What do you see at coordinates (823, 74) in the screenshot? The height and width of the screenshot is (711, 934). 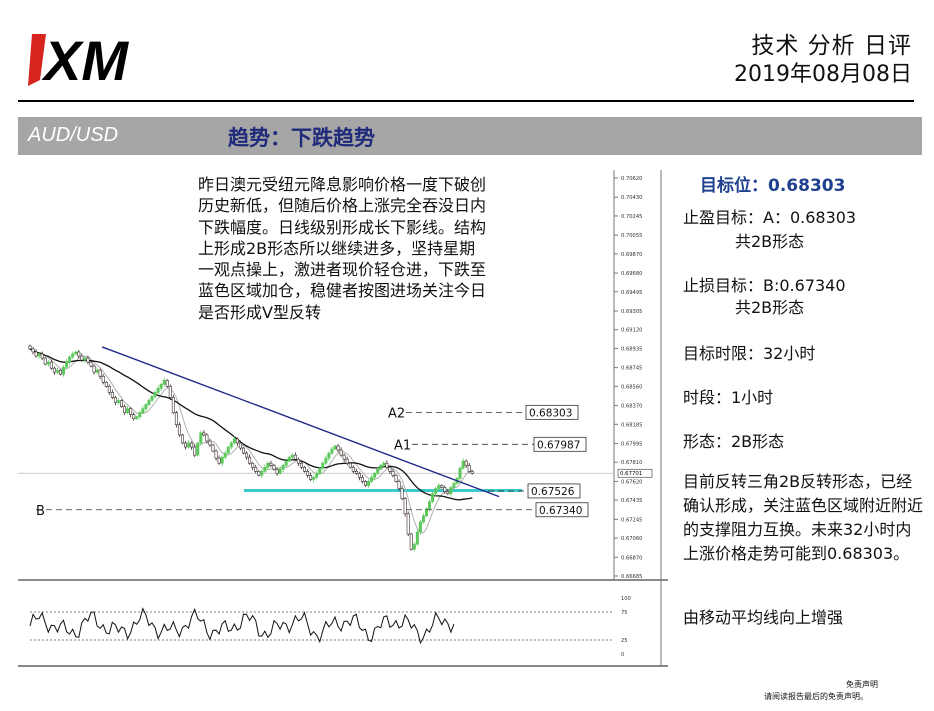 I see `report-date: 2019年08月08日` at bounding box center [823, 74].